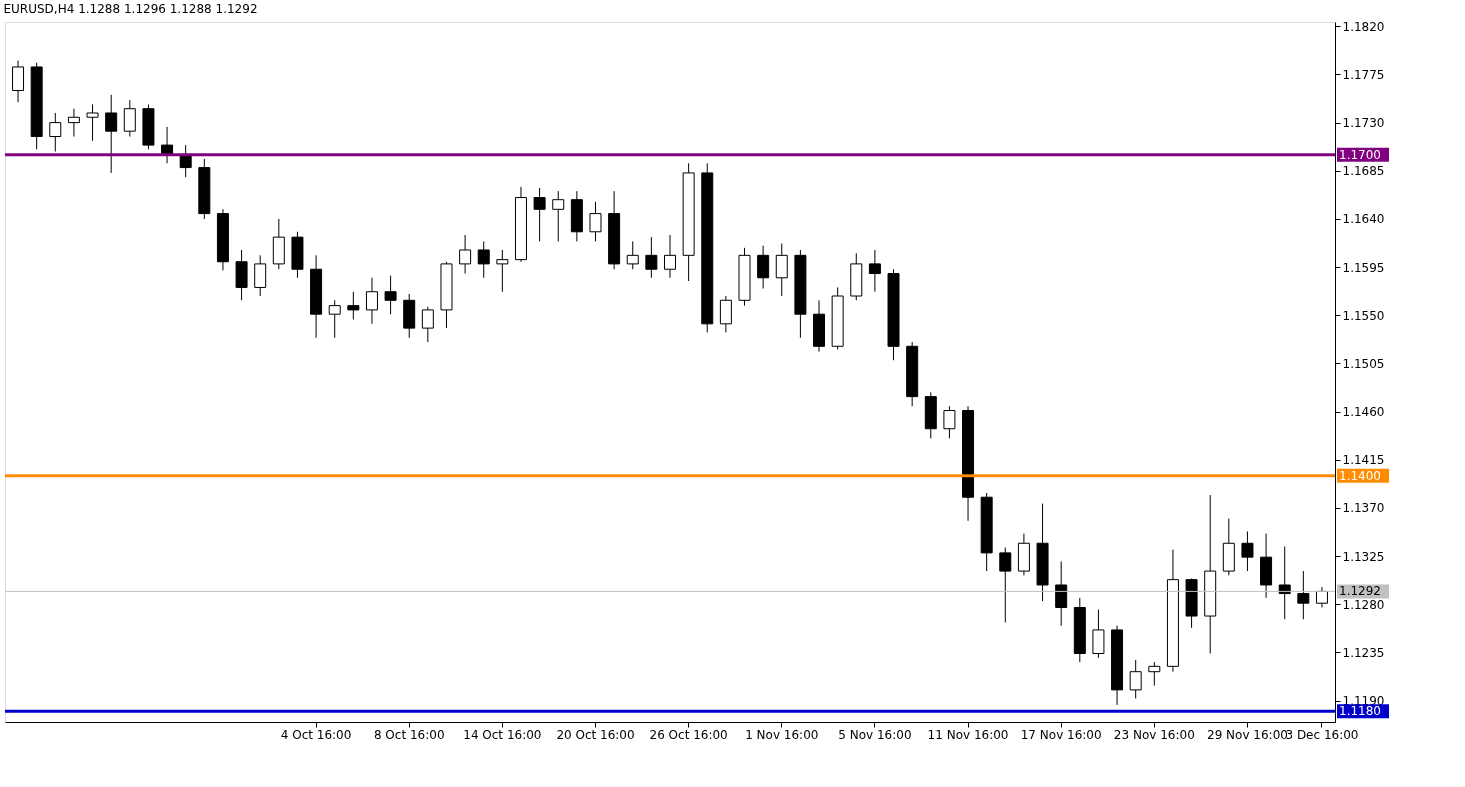 Image resolution: width=1465 pixels, height=787 pixels. What do you see at coordinates (1360, 711) in the screenshot?
I see `ref-line-label: 1.1180` at bounding box center [1360, 711].